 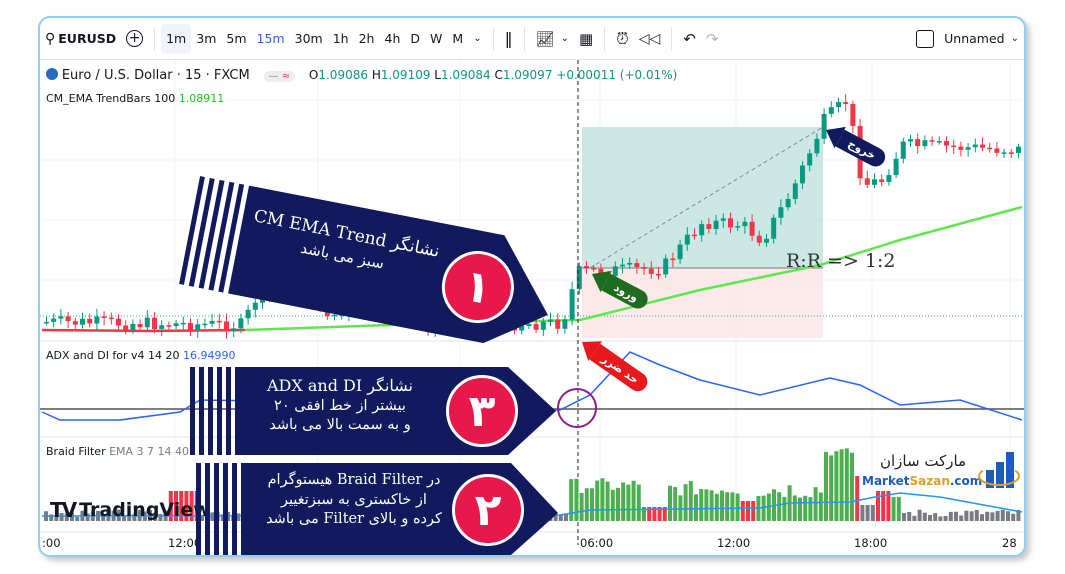 I want to click on chart-type-button: ‖, so click(x=509, y=39).